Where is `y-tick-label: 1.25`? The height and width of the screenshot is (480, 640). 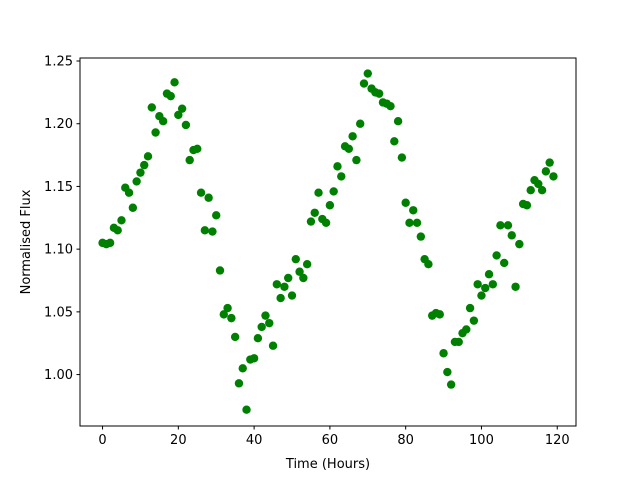 y-tick-label: 1.25 is located at coordinates (58, 62).